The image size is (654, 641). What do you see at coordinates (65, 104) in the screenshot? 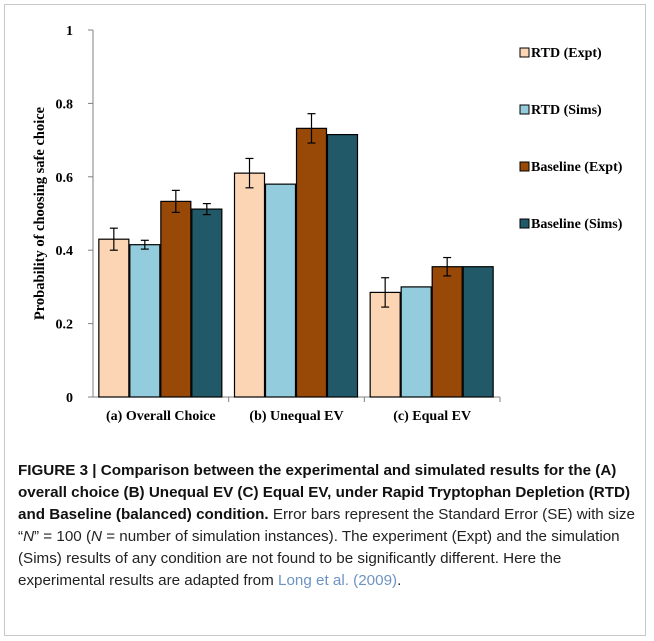
I see `y-tick-label: 0.8` at bounding box center [65, 104].